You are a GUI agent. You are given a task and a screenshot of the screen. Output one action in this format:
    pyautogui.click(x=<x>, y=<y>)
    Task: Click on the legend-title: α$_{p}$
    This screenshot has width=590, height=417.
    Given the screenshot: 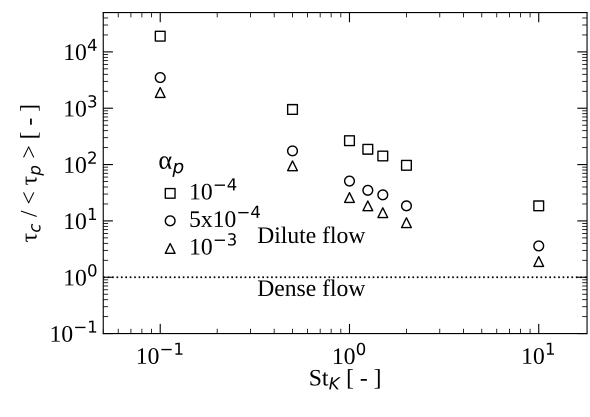 What is the action you would take?
    pyautogui.click(x=171, y=166)
    